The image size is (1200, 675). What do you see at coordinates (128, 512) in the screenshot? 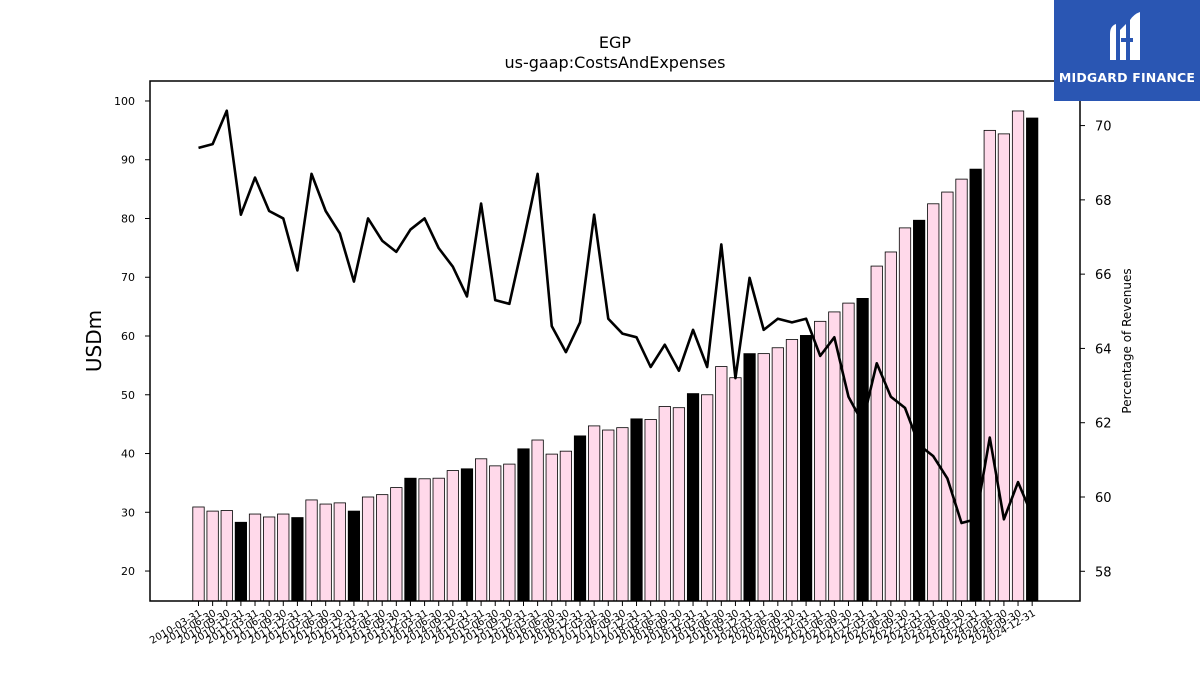
I see `y-tick-label: 30` at bounding box center [128, 512].